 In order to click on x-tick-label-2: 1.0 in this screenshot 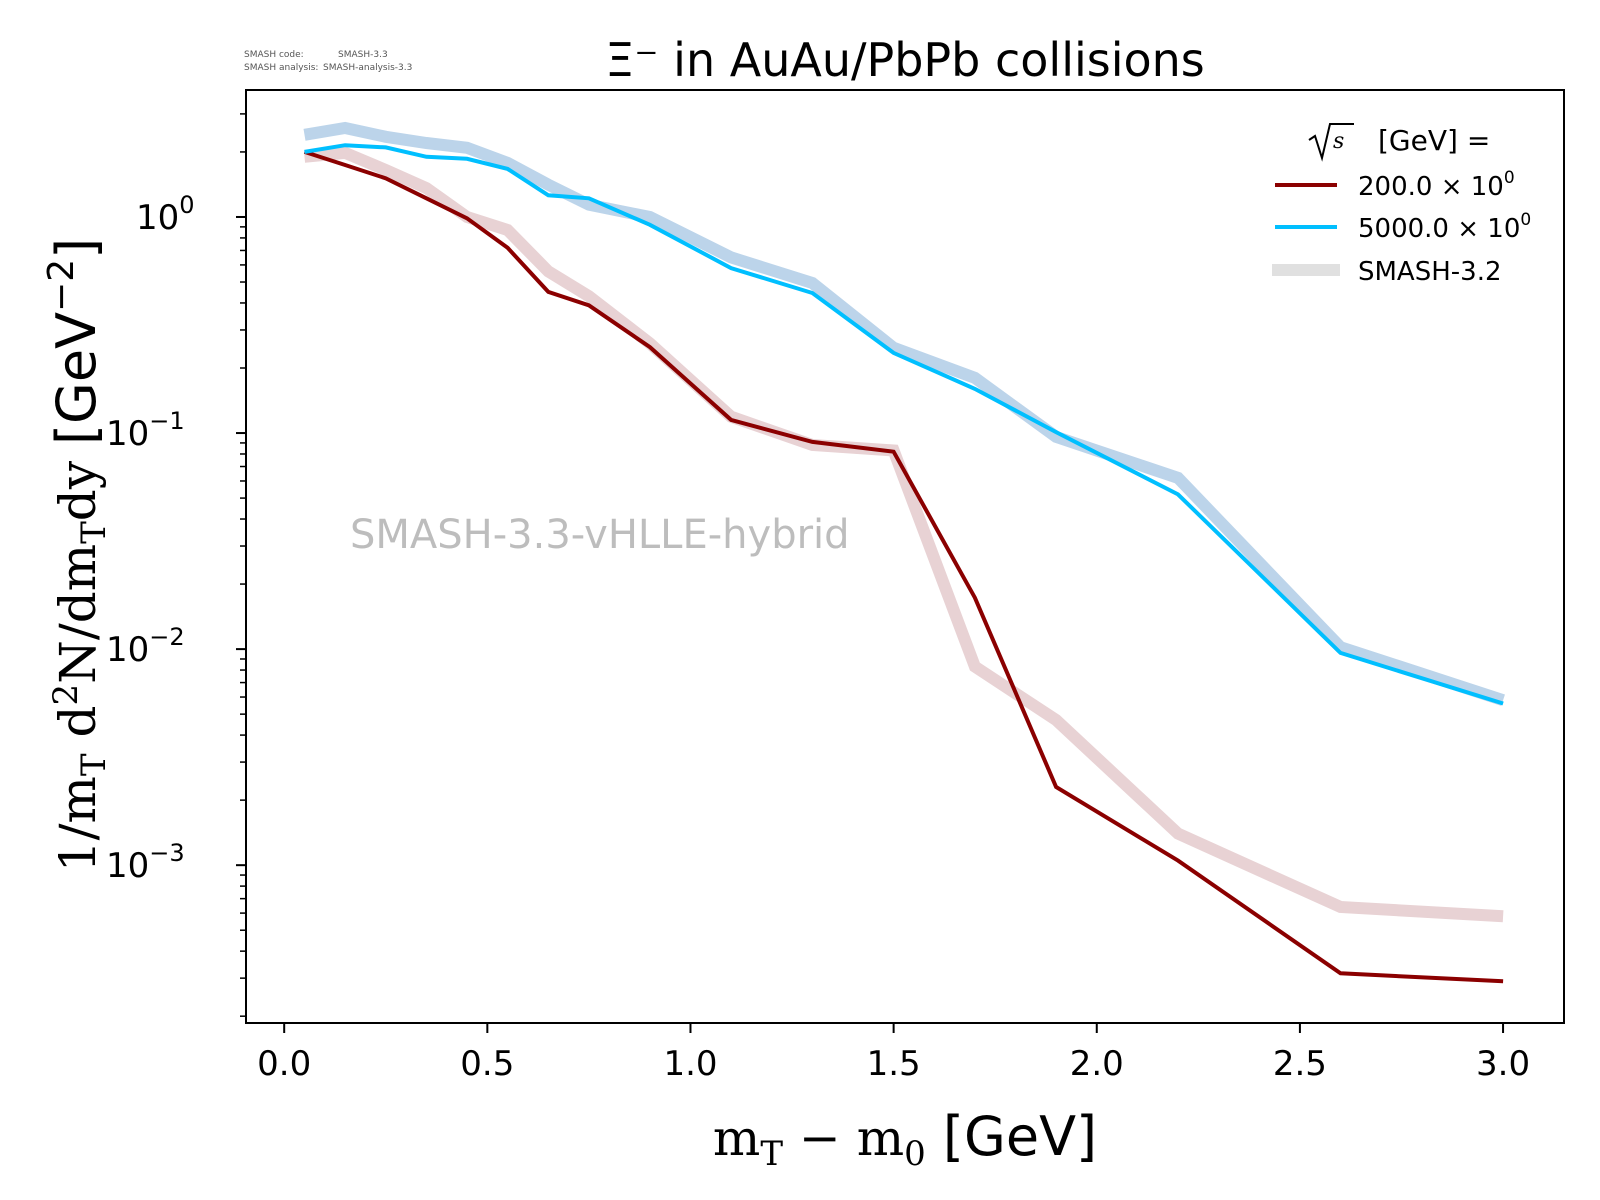, I will do `click(690, 1064)`.